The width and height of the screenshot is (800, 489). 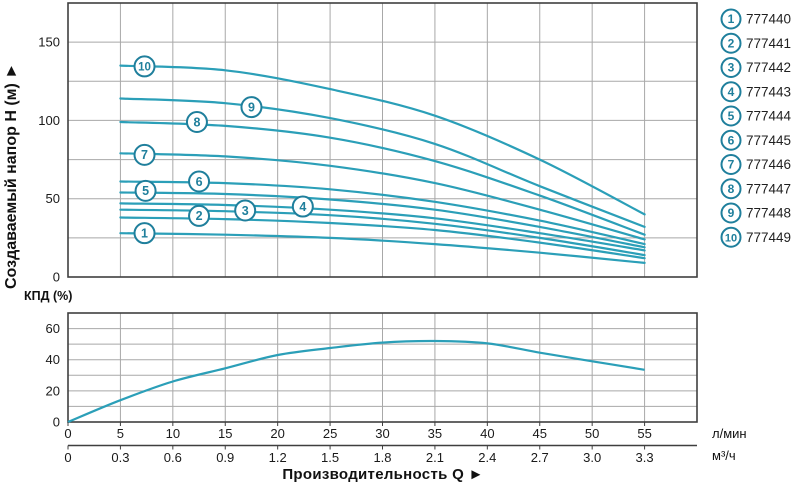 I want to click on x-tick-m3h: 1.2, so click(x=278, y=457).